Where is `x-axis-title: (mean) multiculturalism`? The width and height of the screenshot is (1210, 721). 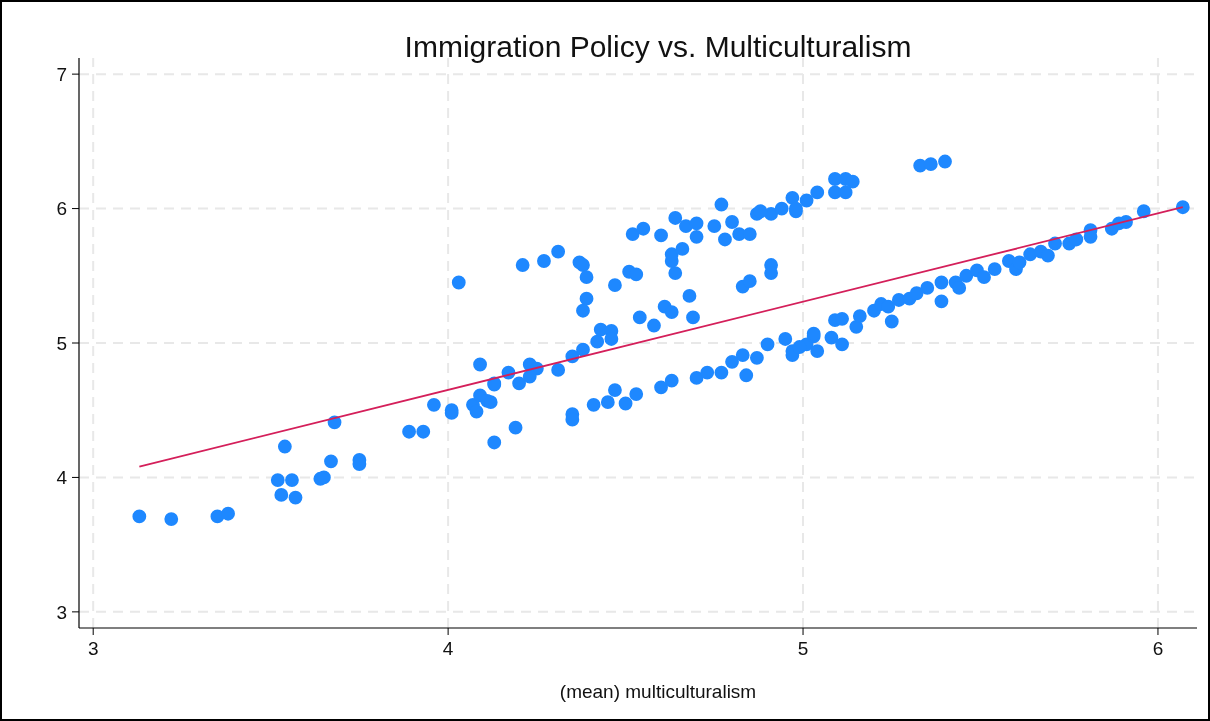 x-axis-title: (mean) multiculturalism is located at coordinates (658, 691).